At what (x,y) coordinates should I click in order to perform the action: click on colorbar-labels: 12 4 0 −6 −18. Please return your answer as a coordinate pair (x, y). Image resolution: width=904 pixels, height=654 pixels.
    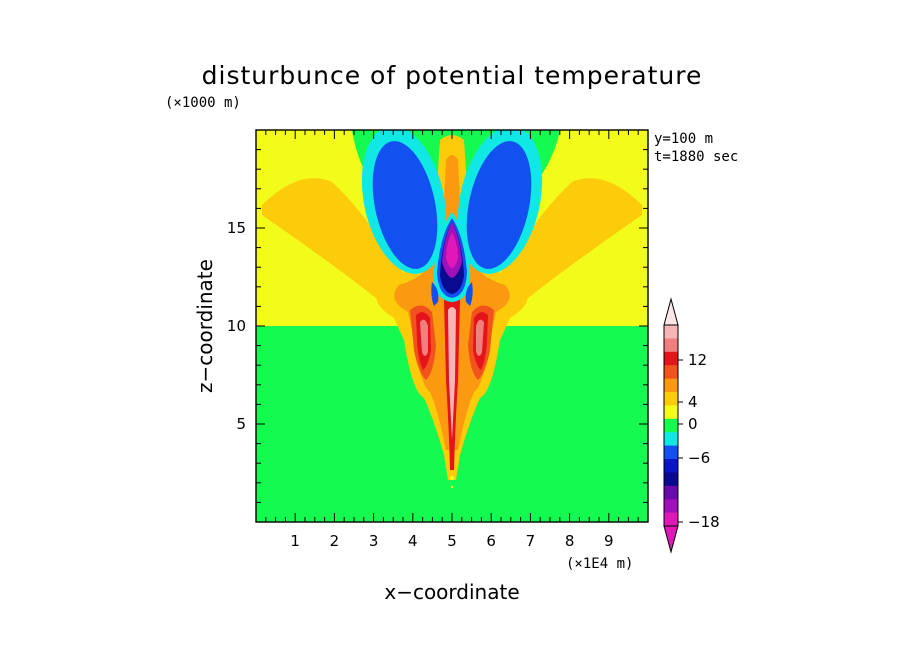
    Looking at the image, I should click on (699, 441).